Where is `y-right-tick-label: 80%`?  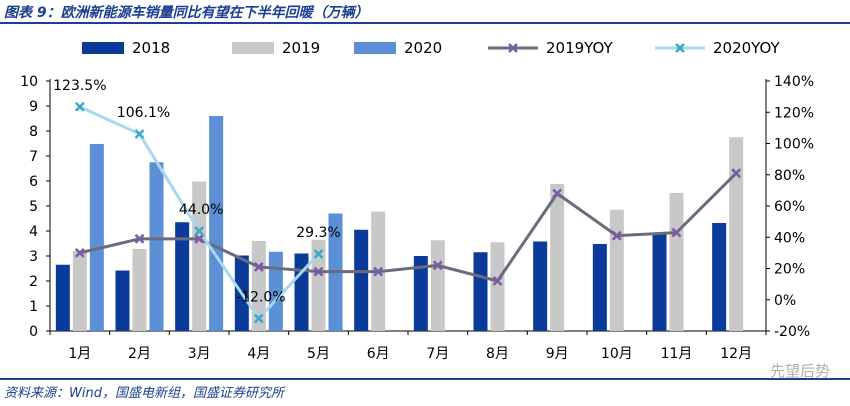 y-right-tick-label: 80% is located at coordinates (789, 176).